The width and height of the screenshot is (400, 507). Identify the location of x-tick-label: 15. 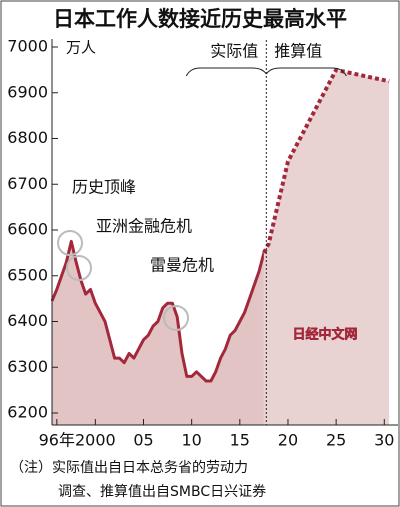
(240, 440).